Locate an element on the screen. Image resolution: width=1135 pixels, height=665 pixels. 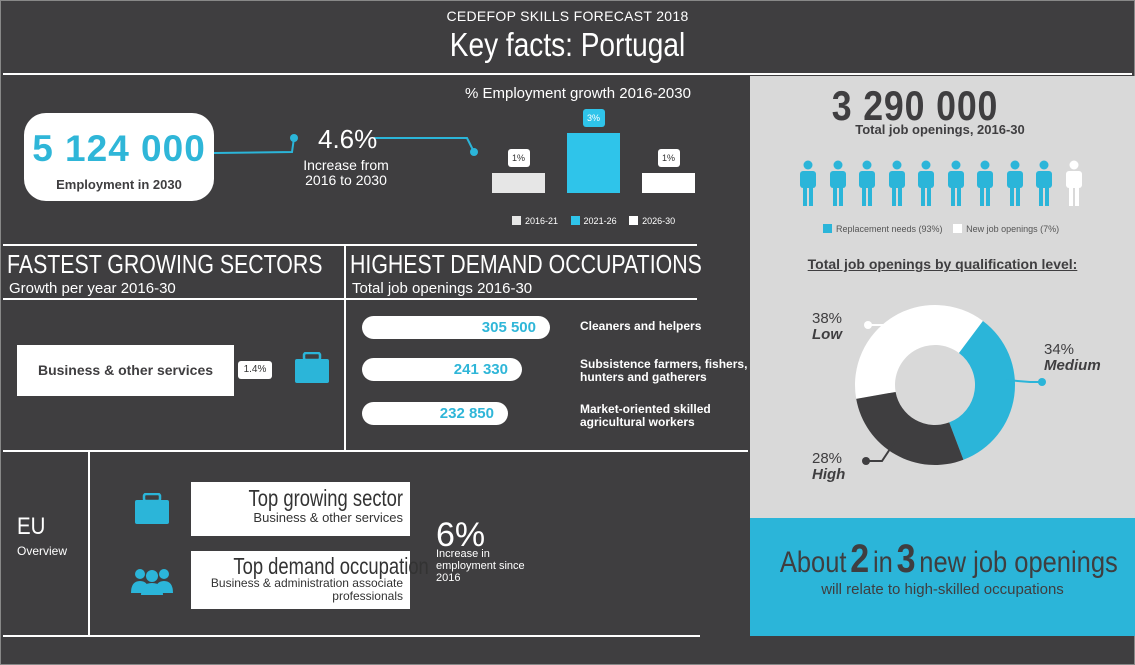
sector-name: Business & other services is located at coordinates (125, 370).